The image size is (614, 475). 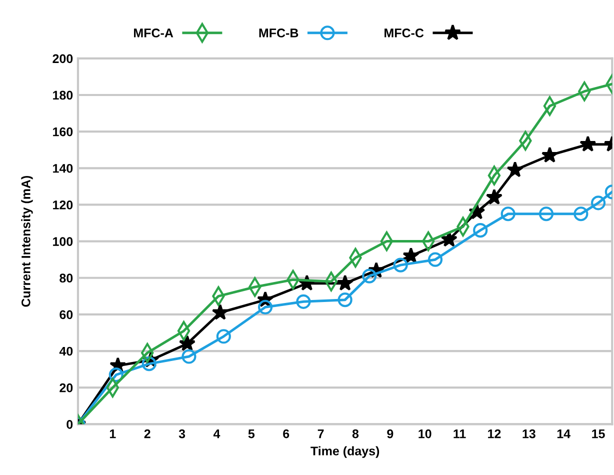 I want to click on legend-label: MFC-C, so click(x=404, y=33).